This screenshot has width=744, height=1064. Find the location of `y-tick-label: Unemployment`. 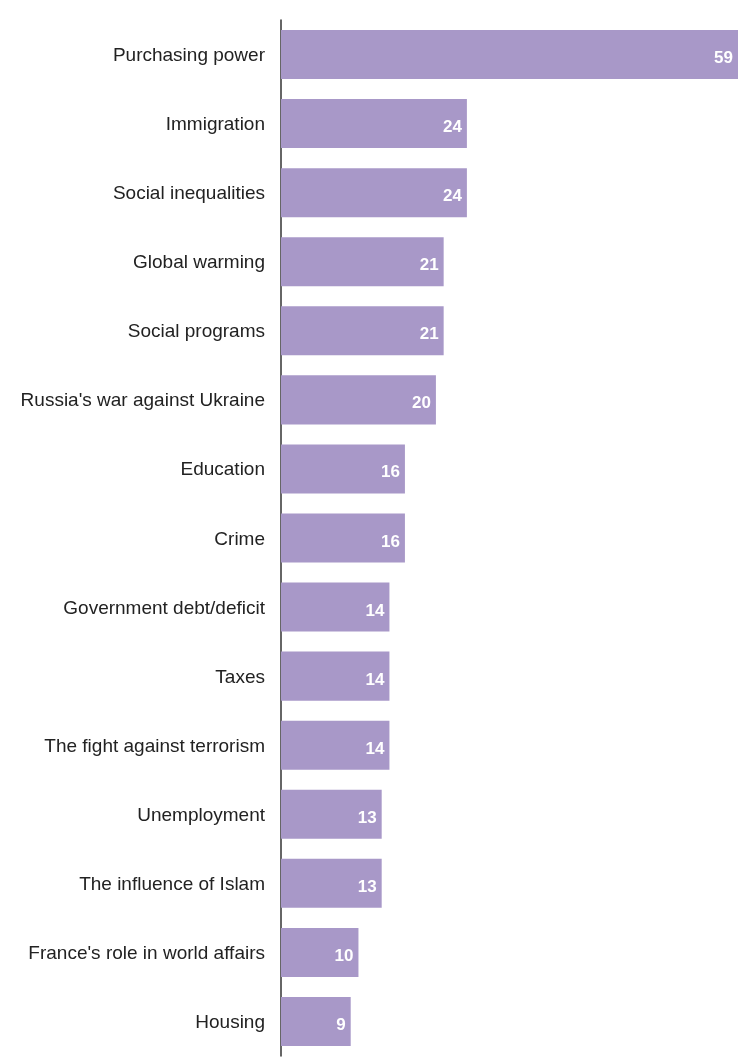

y-tick-label: Unemployment is located at coordinates (201, 814).